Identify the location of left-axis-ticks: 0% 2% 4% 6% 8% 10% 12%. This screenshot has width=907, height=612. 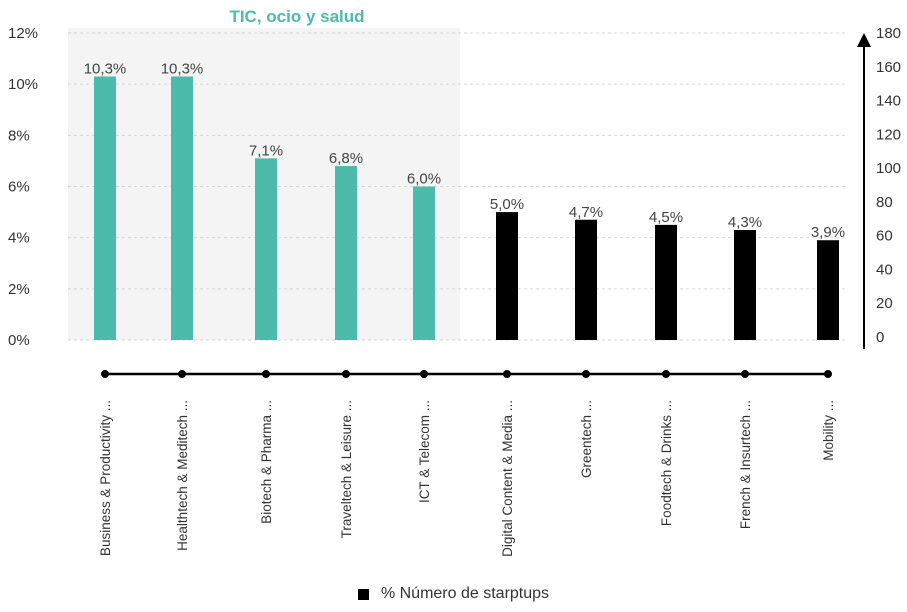
(23, 187).